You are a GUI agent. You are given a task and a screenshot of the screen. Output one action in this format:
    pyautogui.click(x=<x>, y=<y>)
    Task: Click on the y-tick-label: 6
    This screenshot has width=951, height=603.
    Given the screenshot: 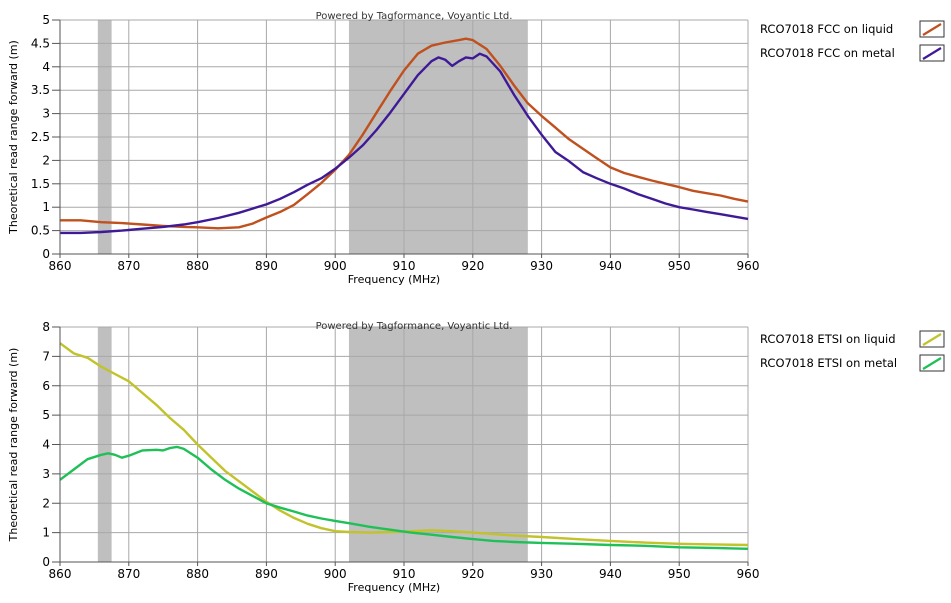 What is the action you would take?
    pyautogui.click(x=46, y=386)
    